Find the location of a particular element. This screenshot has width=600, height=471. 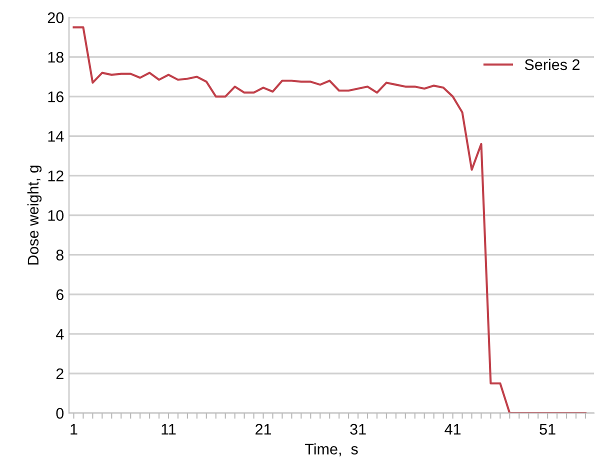

y-tick-label: 4 is located at coordinates (60, 334).